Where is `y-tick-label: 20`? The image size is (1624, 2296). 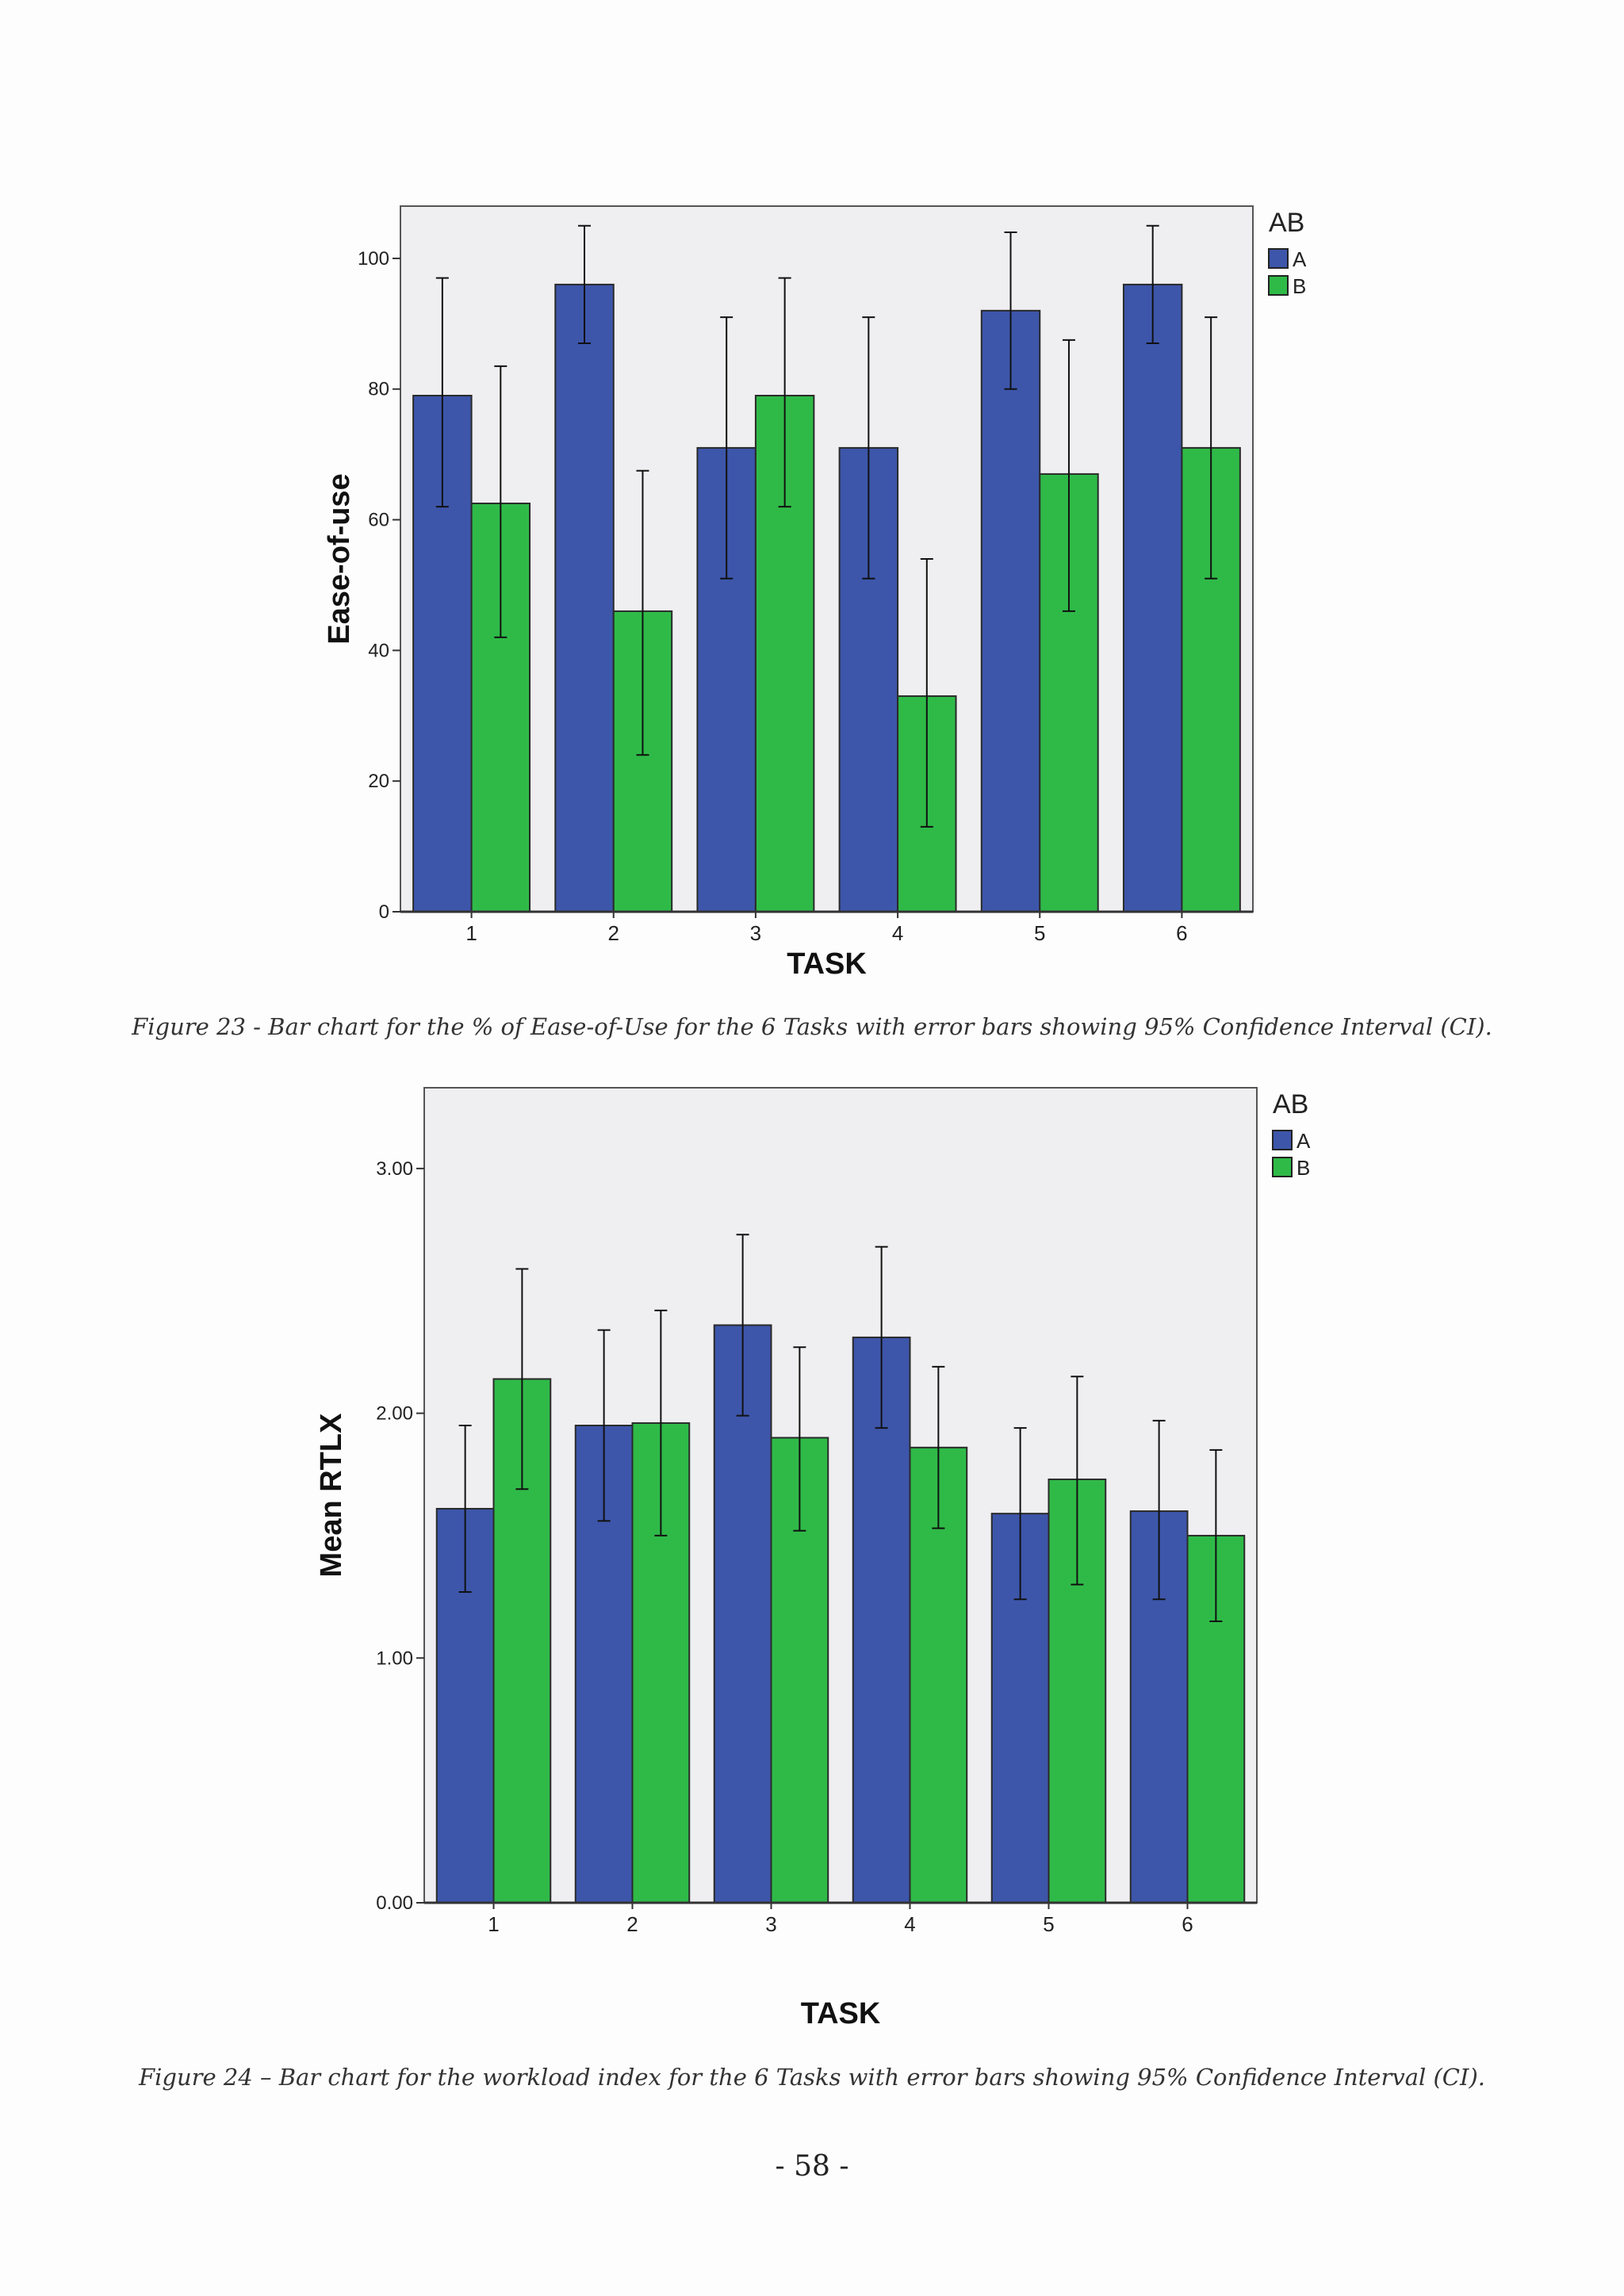
y-tick-label: 20 is located at coordinates (378, 782).